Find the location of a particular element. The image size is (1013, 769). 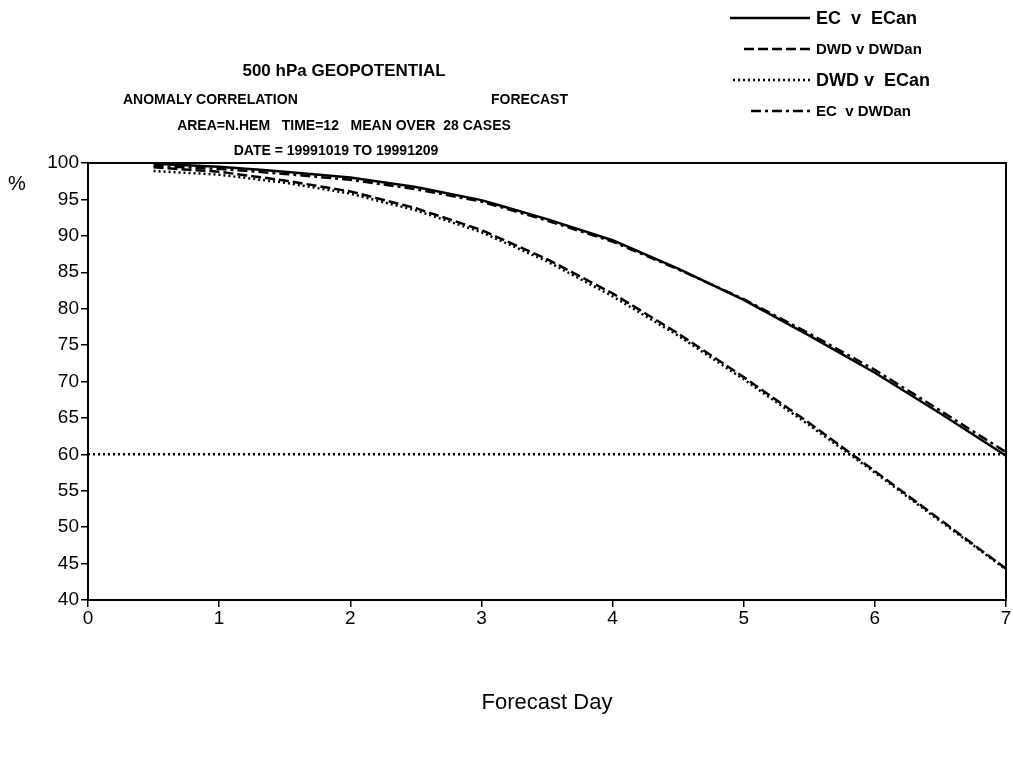

y-tick-label: 75 is located at coordinates (68, 344).